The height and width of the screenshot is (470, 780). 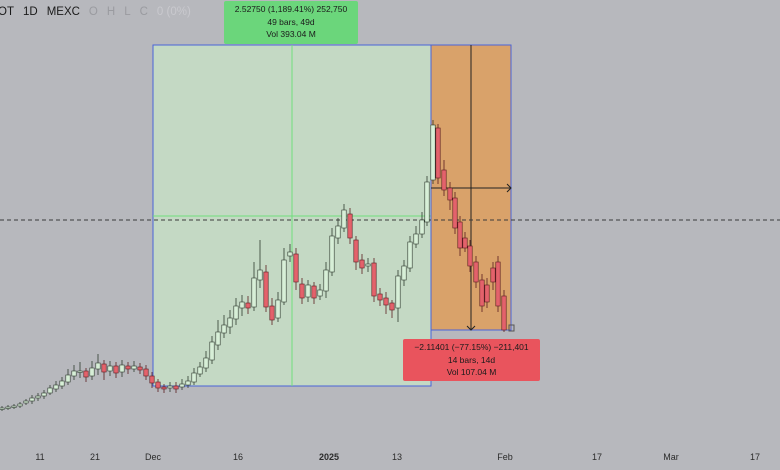 What do you see at coordinates (238, 457) in the screenshot?
I see `time-axis-label: 16` at bounding box center [238, 457].